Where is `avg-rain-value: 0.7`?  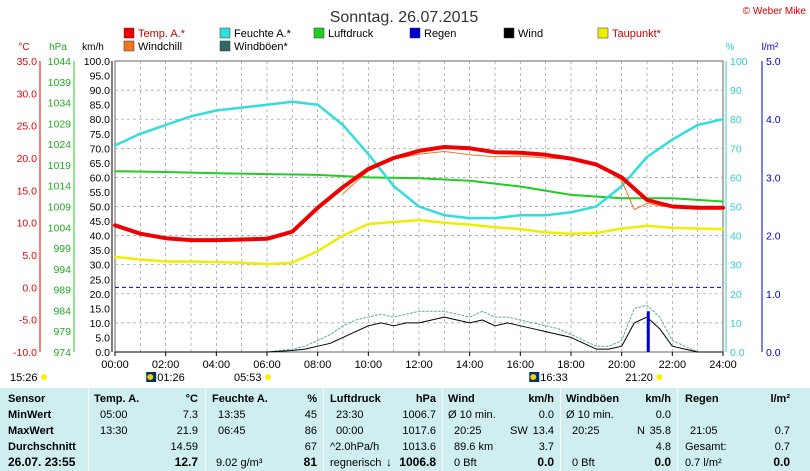 avg-rain-value: 0.7 is located at coordinates (782, 447).